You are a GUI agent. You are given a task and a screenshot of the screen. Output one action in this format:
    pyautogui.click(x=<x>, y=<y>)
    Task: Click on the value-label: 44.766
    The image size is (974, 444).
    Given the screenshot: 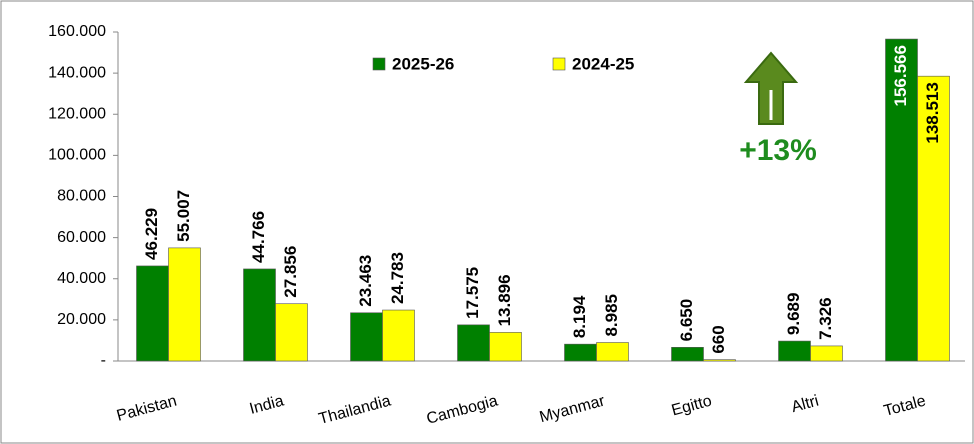 What is the action you would take?
    pyautogui.click(x=258, y=237)
    